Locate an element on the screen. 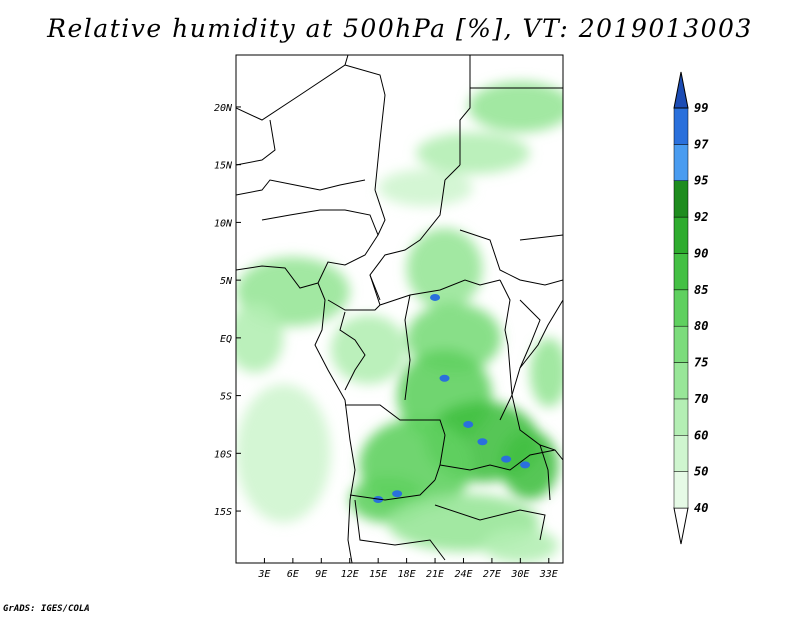 The height and width of the screenshot is (618, 800). colorbar-label: 99 is located at coordinates (701, 108).